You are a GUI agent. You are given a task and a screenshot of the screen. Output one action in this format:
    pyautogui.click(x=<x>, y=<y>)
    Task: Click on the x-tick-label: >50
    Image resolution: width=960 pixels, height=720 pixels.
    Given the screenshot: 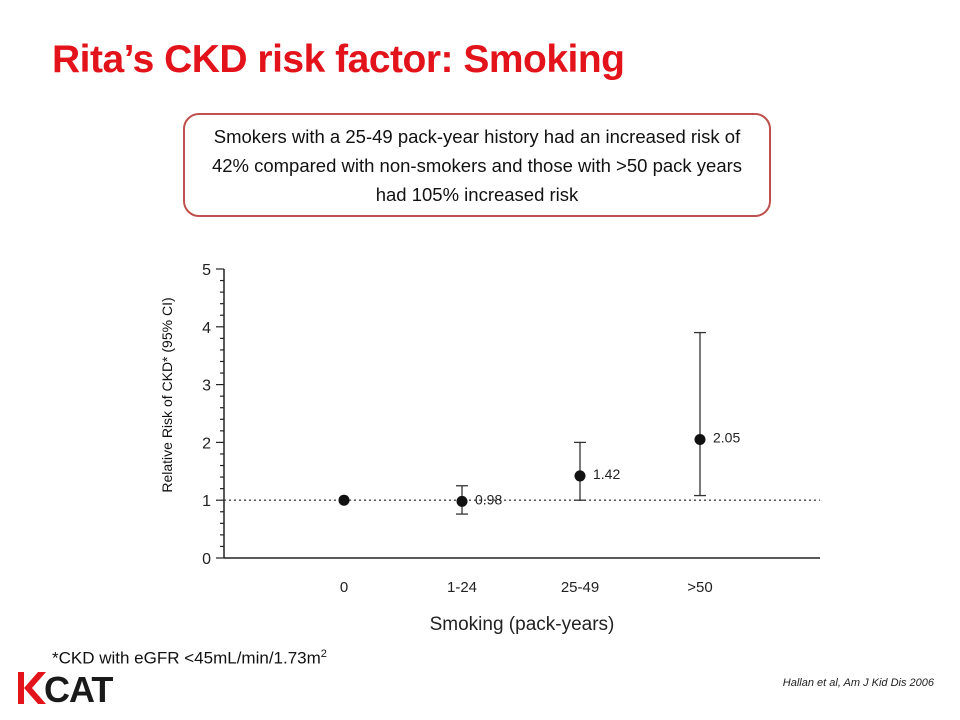 What is the action you would take?
    pyautogui.click(x=699, y=587)
    